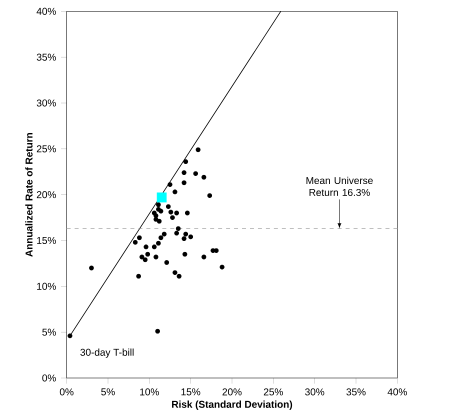  Describe the element at coordinates (46, 148) in the screenshot. I see `y-tick-label: 25%` at that location.